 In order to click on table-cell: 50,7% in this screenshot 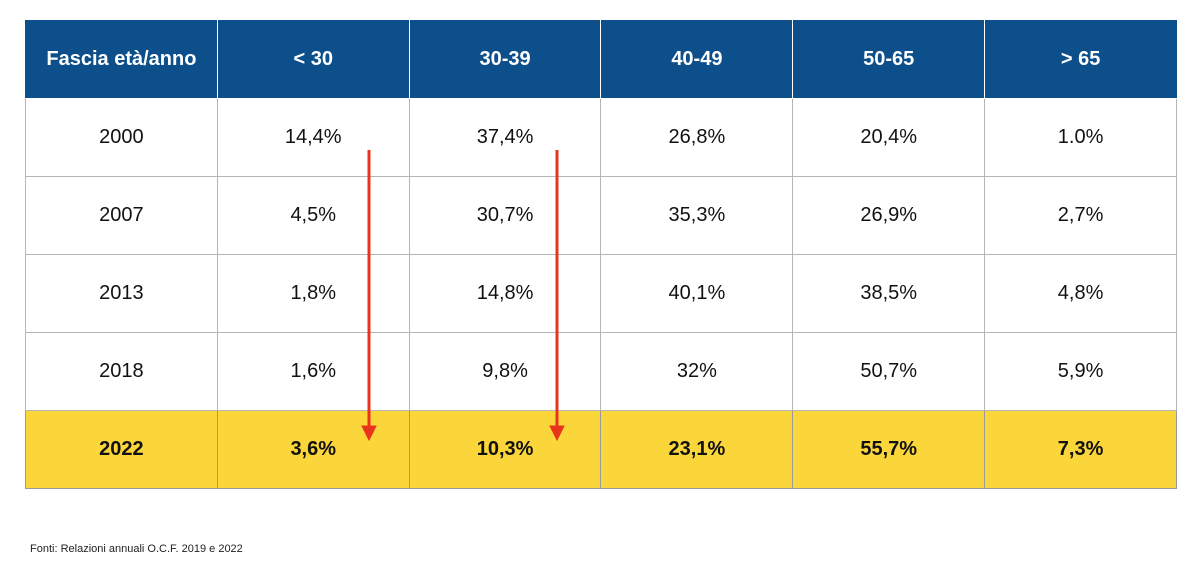, I will do `click(889, 371)`.